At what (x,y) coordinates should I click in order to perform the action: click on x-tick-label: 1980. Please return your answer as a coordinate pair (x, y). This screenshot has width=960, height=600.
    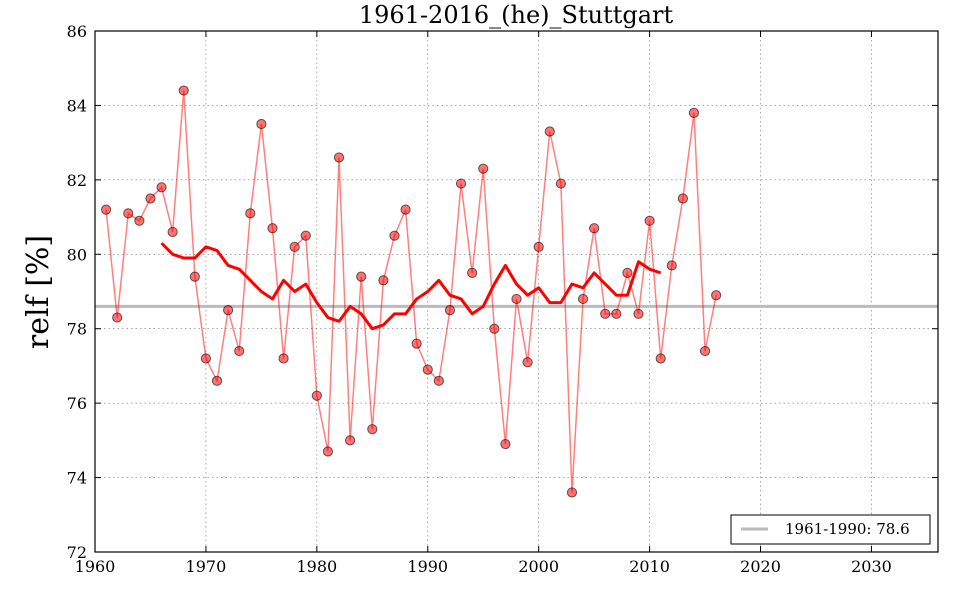
    Looking at the image, I should click on (316, 566).